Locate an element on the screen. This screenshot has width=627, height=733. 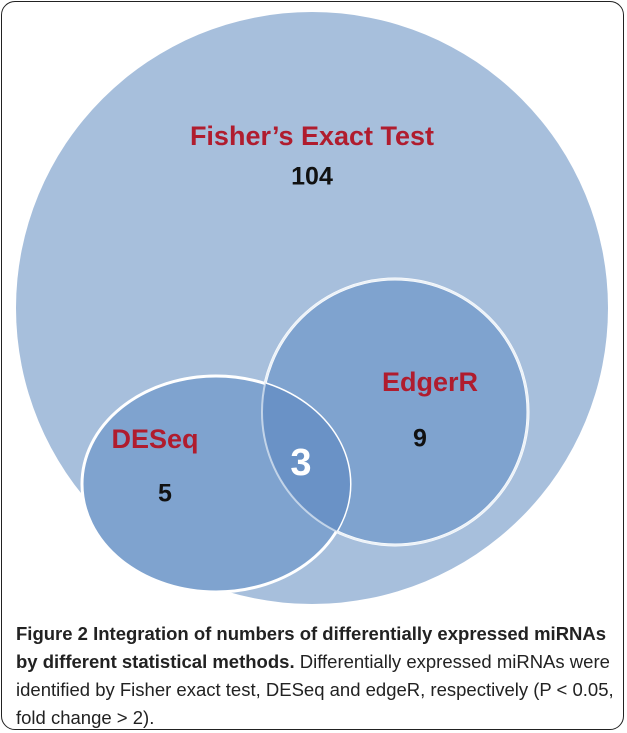
set-label: Fisher’s Exact Test is located at coordinates (312, 136).